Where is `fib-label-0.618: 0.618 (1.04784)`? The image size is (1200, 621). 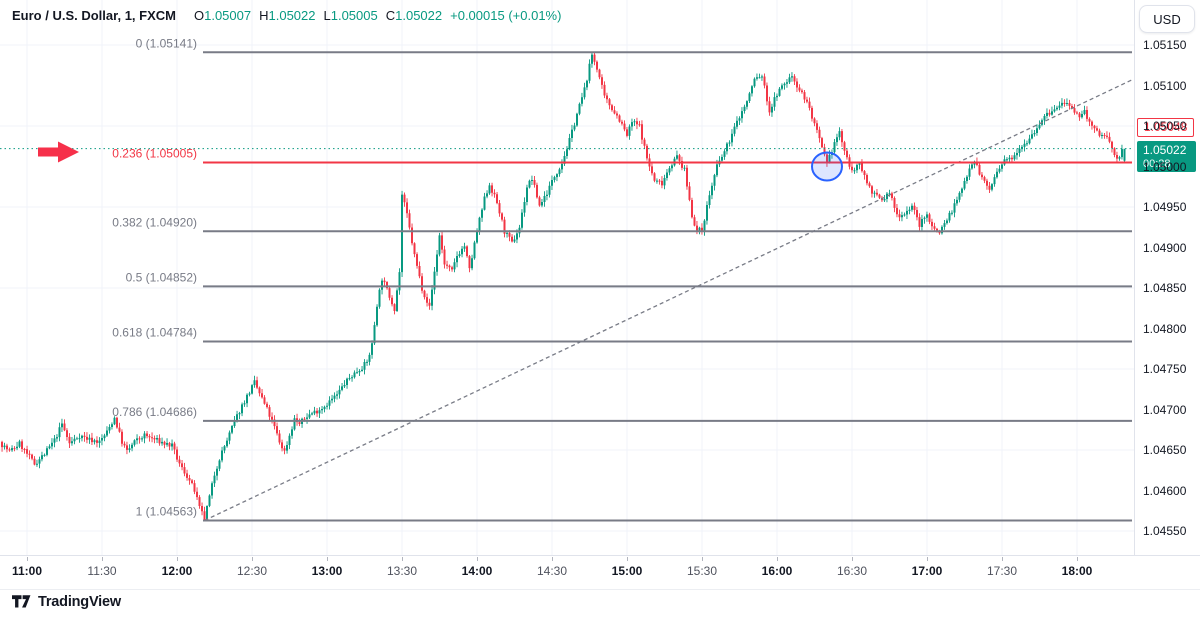 fib-label-0.618: 0.618 (1.04784) is located at coordinates (154, 332).